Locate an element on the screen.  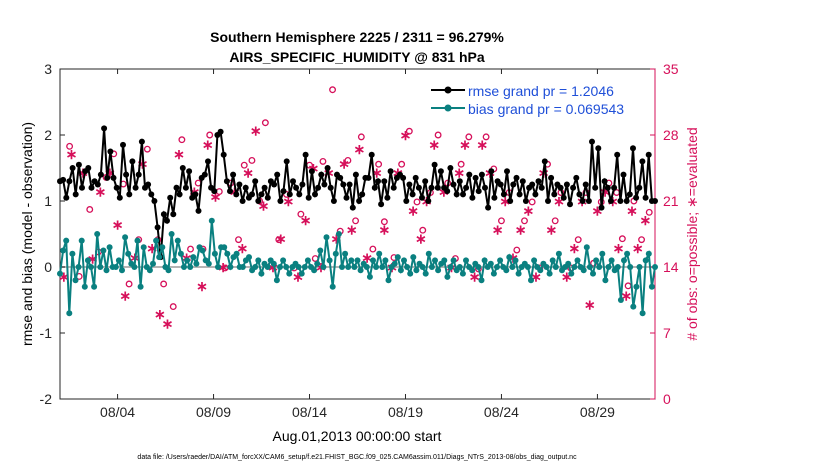
y-axis-label: rmse and bias (model - observation) is located at coordinates (27, 234).